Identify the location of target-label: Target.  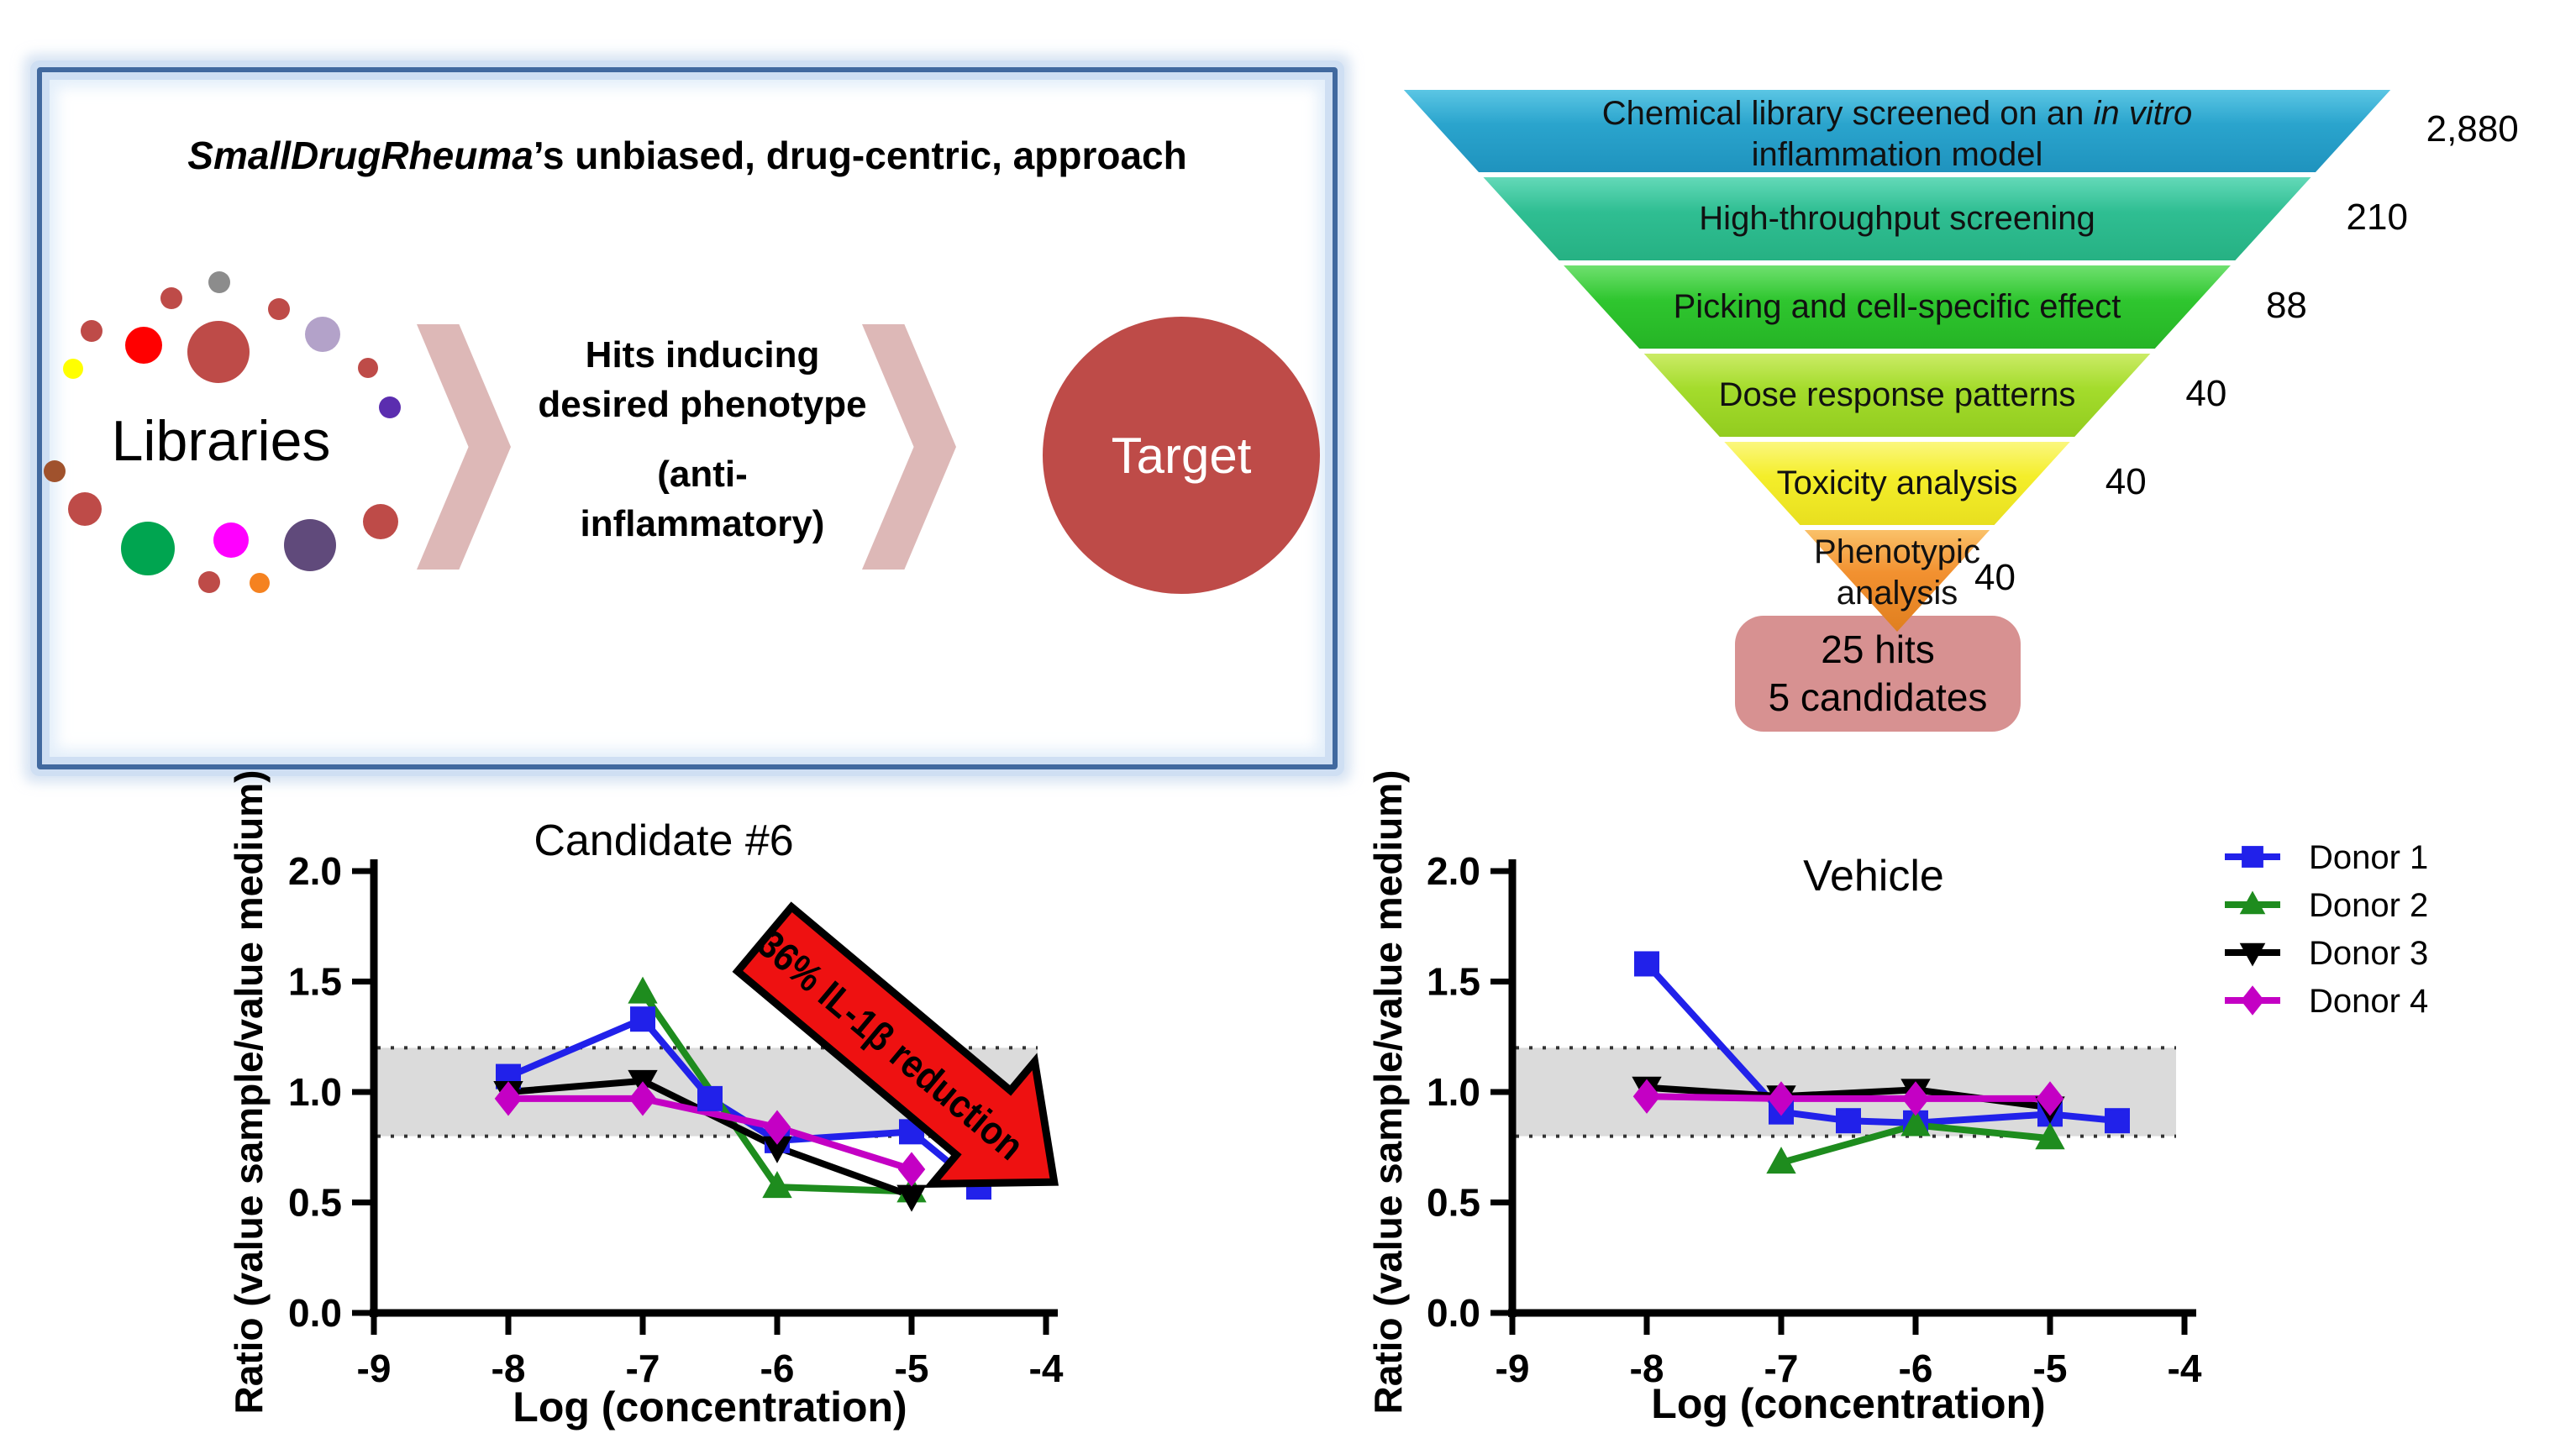
(1181, 455).